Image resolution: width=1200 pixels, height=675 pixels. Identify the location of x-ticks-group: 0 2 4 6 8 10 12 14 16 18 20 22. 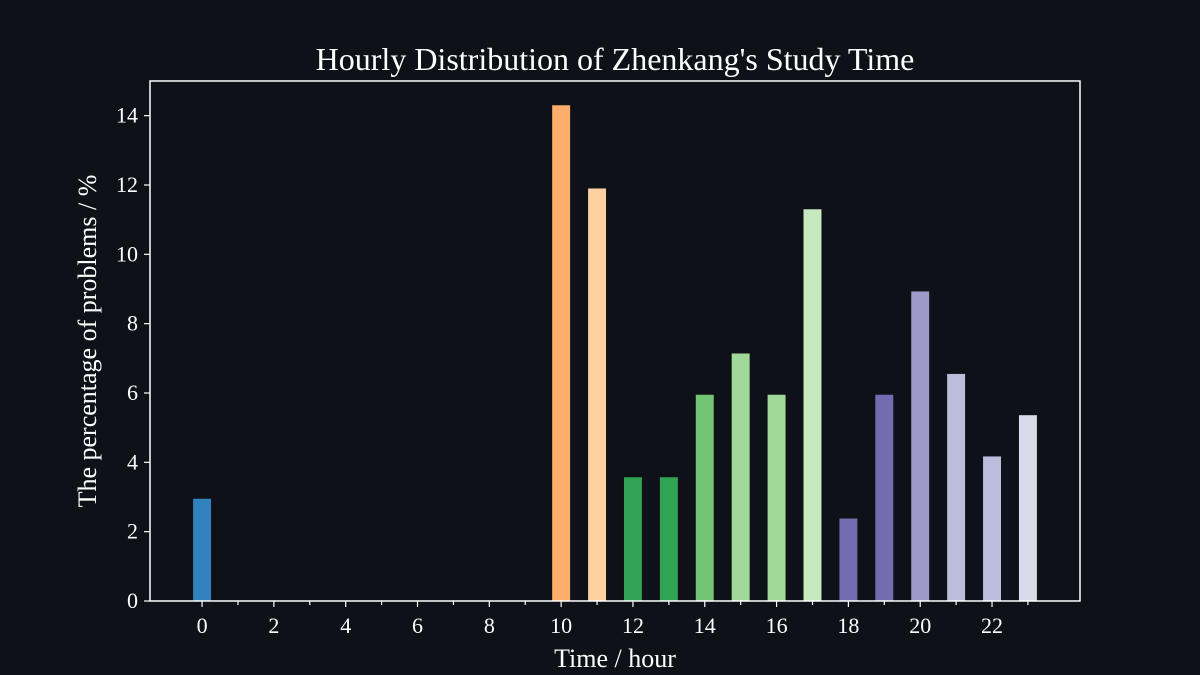
(613, 619).